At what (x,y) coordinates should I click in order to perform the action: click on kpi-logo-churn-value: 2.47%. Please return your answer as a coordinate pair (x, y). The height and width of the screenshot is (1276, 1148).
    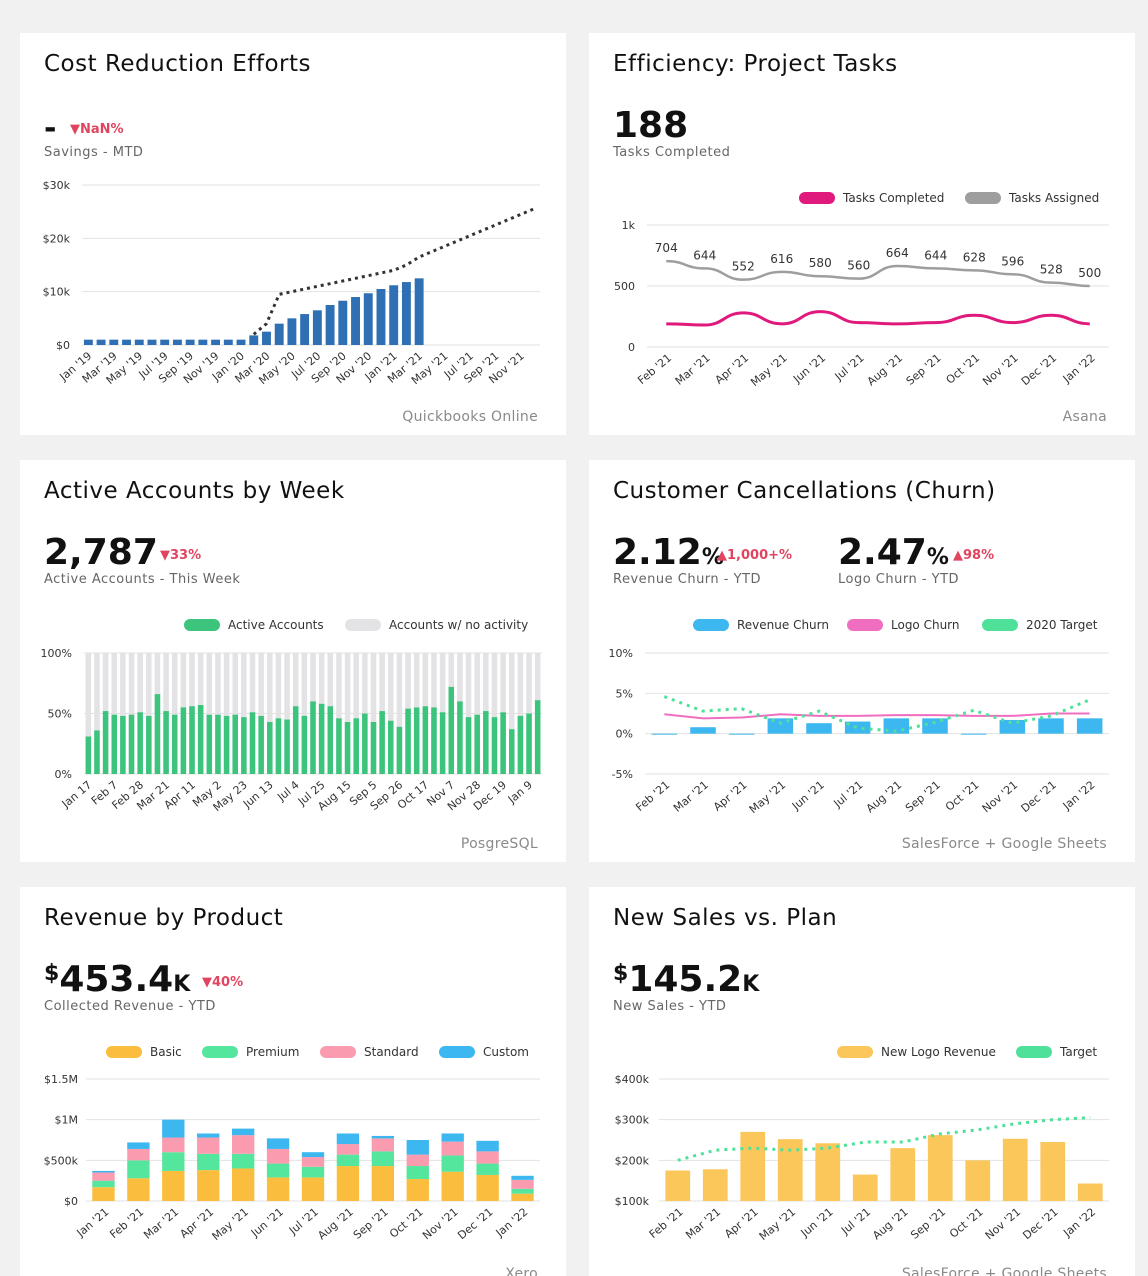
    Looking at the image, I should click on (893, 552).